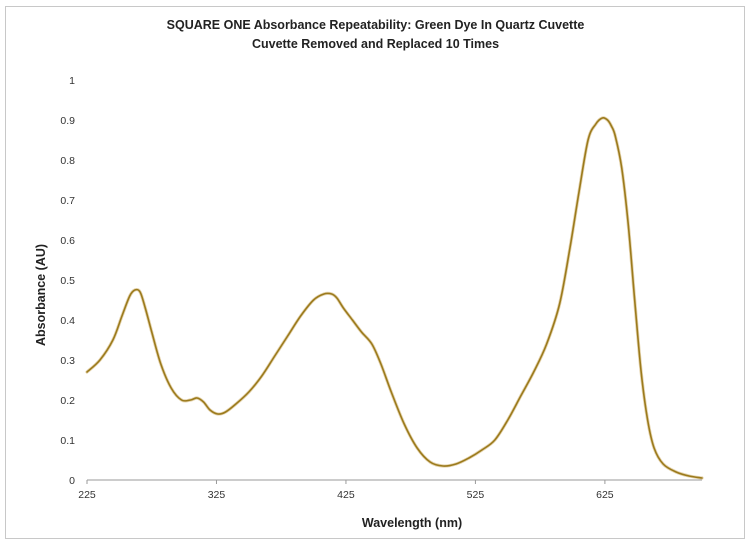 The width and height of the screenshot is (751, 543). Describe the element at coordinates (375, 44) in the screenshot. I see `chart-subtitle: Cuvette Removed and Replaced 10 Times` at that location.